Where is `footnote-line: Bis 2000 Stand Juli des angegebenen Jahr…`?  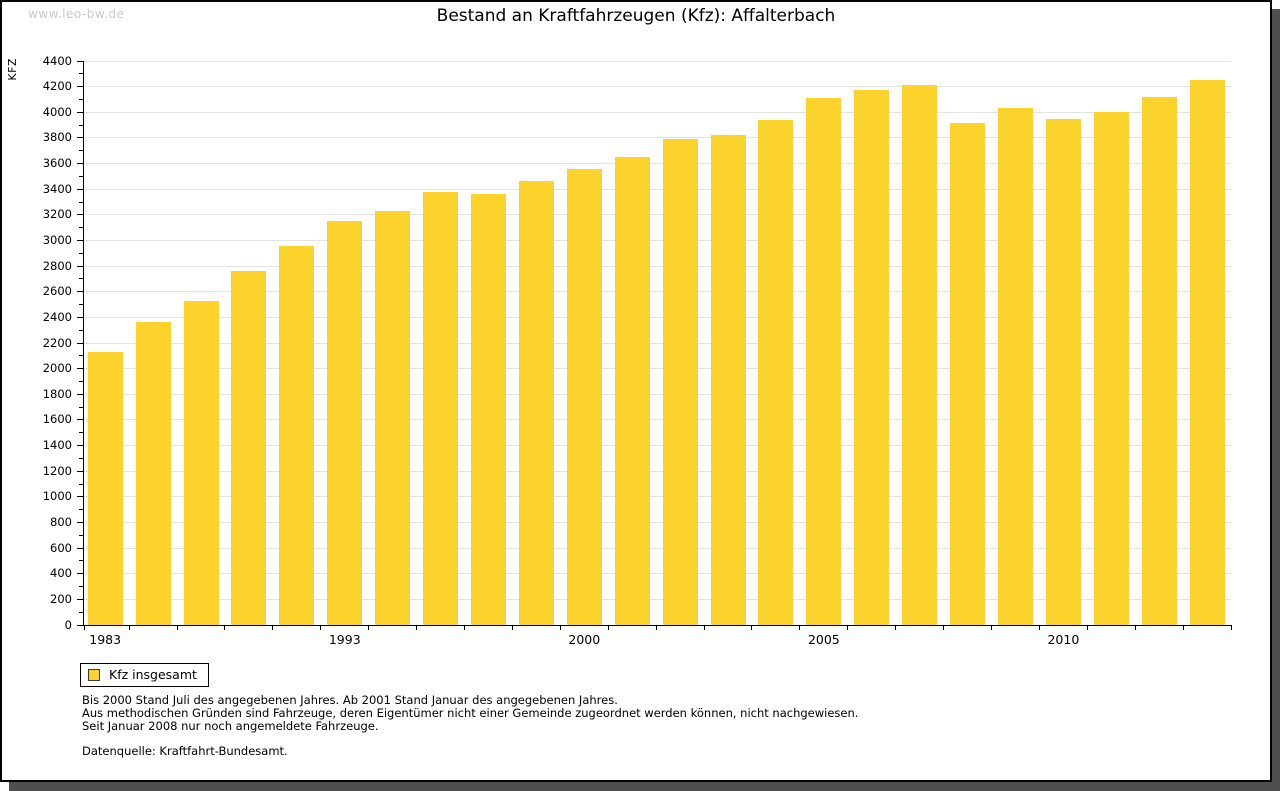 footnote-line: Bis 2000 Stand Juli des angegebenen Jahr… is located at coordinates (350, 700).